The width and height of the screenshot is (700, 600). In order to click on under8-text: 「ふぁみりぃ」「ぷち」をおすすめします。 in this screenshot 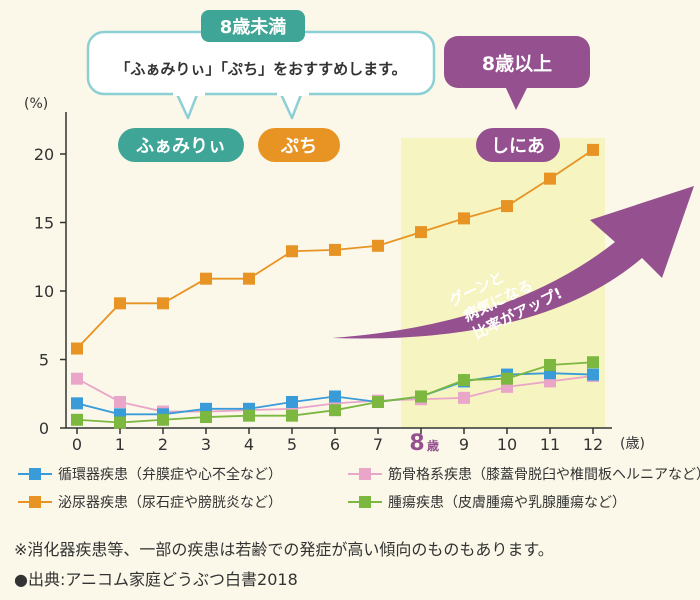, I will do `click(260, 69)`.